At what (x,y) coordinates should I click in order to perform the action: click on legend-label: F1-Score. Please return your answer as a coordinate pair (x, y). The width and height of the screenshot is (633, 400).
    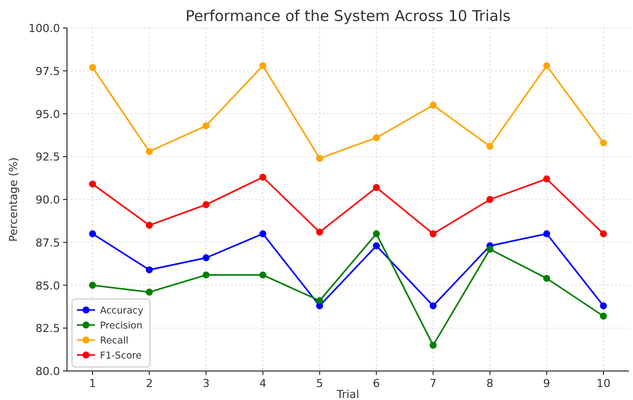
    Looking at the image, I should click on (121, 356).